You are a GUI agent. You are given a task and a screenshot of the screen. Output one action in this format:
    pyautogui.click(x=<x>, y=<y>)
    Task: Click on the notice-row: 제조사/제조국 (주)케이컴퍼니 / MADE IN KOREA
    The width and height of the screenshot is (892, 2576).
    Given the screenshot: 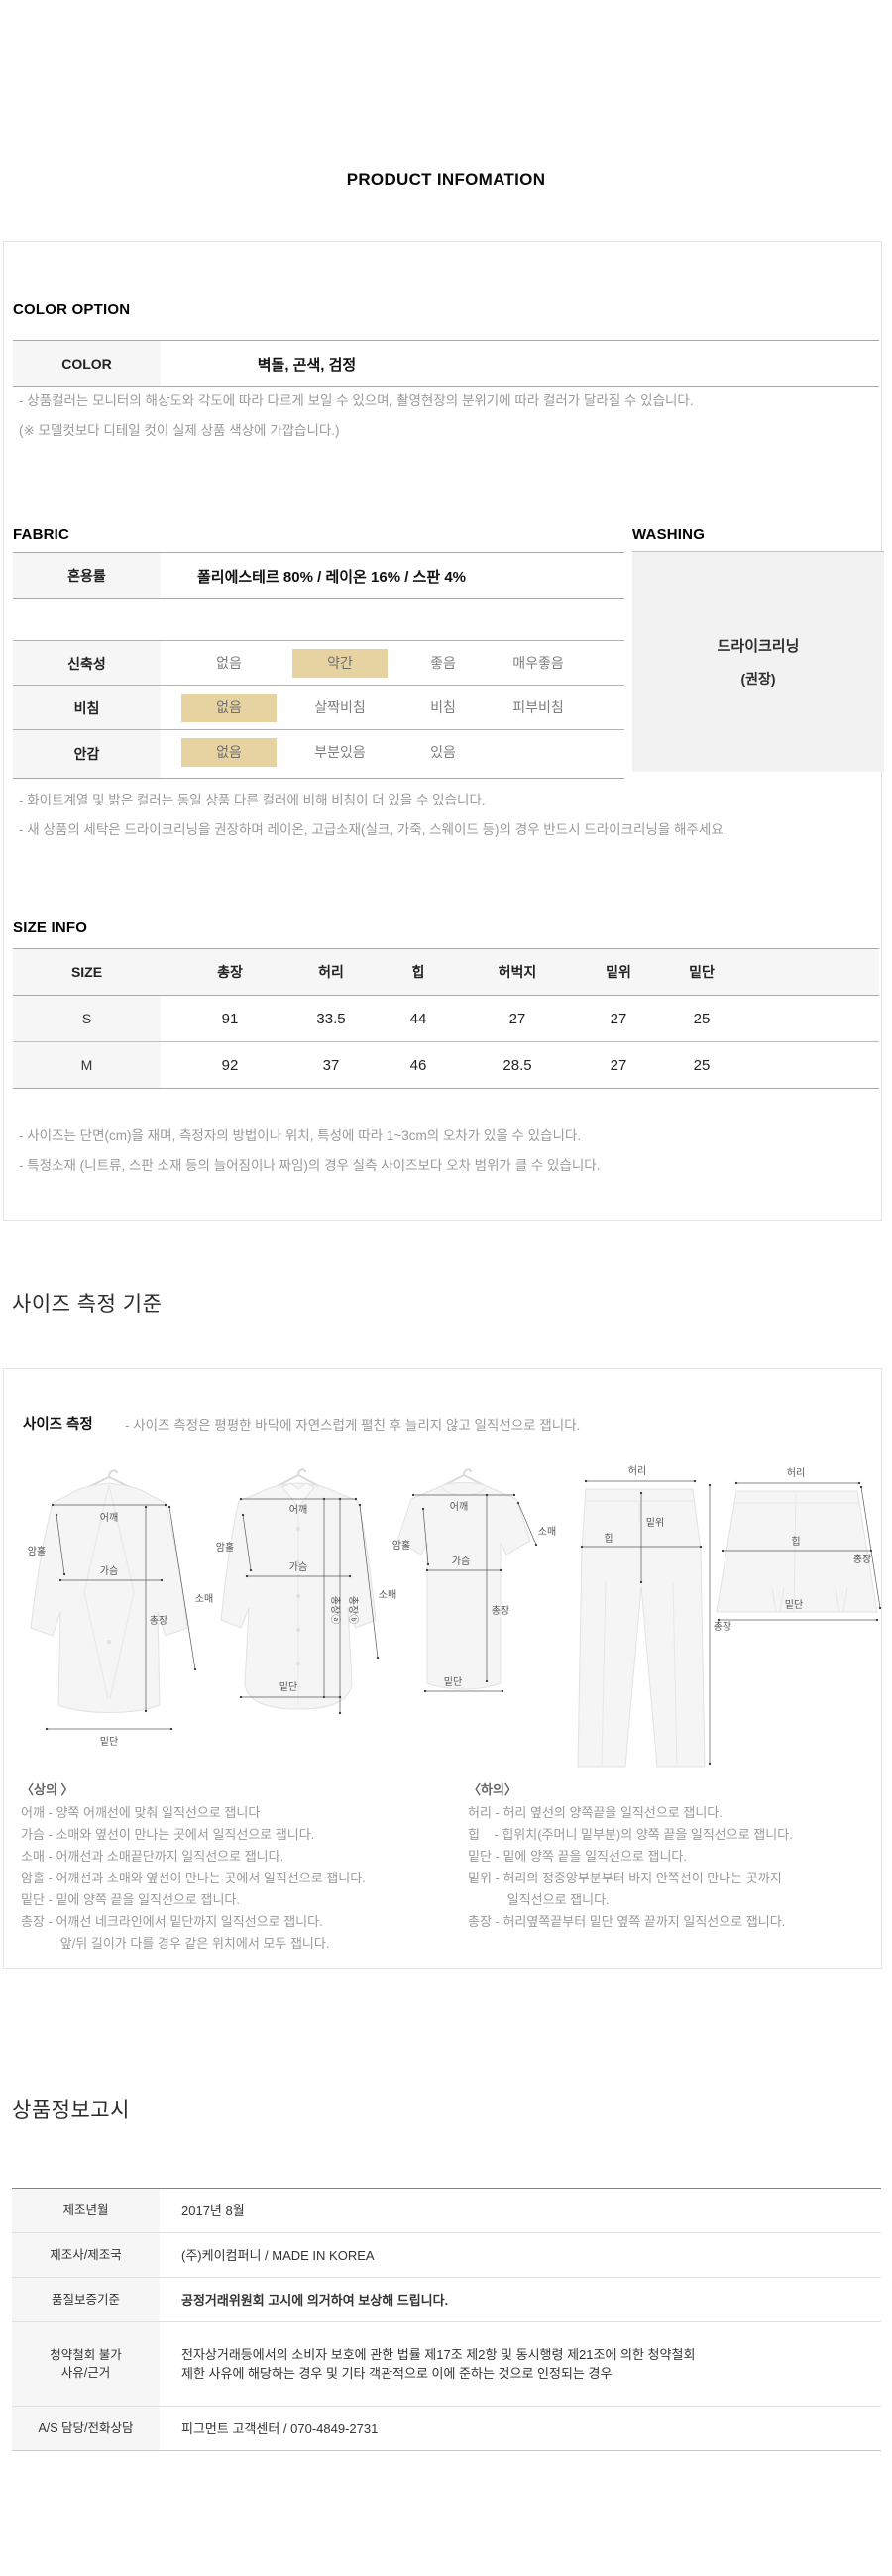 What is the action you would take?
    pyautogui.click(x=447, y=2255)
    